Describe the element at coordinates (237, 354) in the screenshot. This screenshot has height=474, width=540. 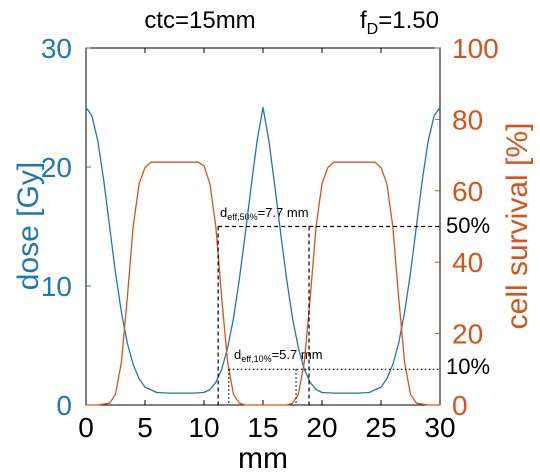
I see `annotation-10-main: d` at that location.